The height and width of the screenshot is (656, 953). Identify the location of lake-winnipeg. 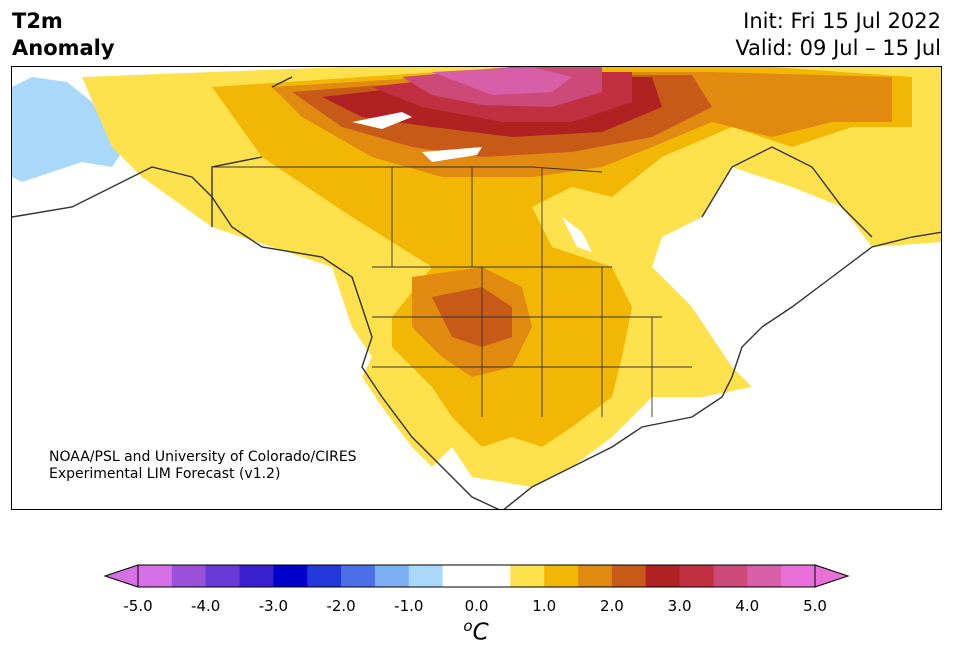
(577, 234).